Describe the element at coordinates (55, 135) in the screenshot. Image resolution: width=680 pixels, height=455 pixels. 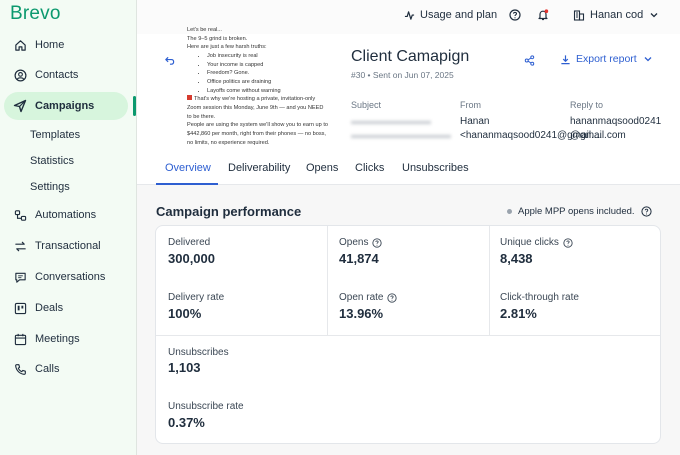
I see `sidebar-subitem-templates: Templates` at that location.